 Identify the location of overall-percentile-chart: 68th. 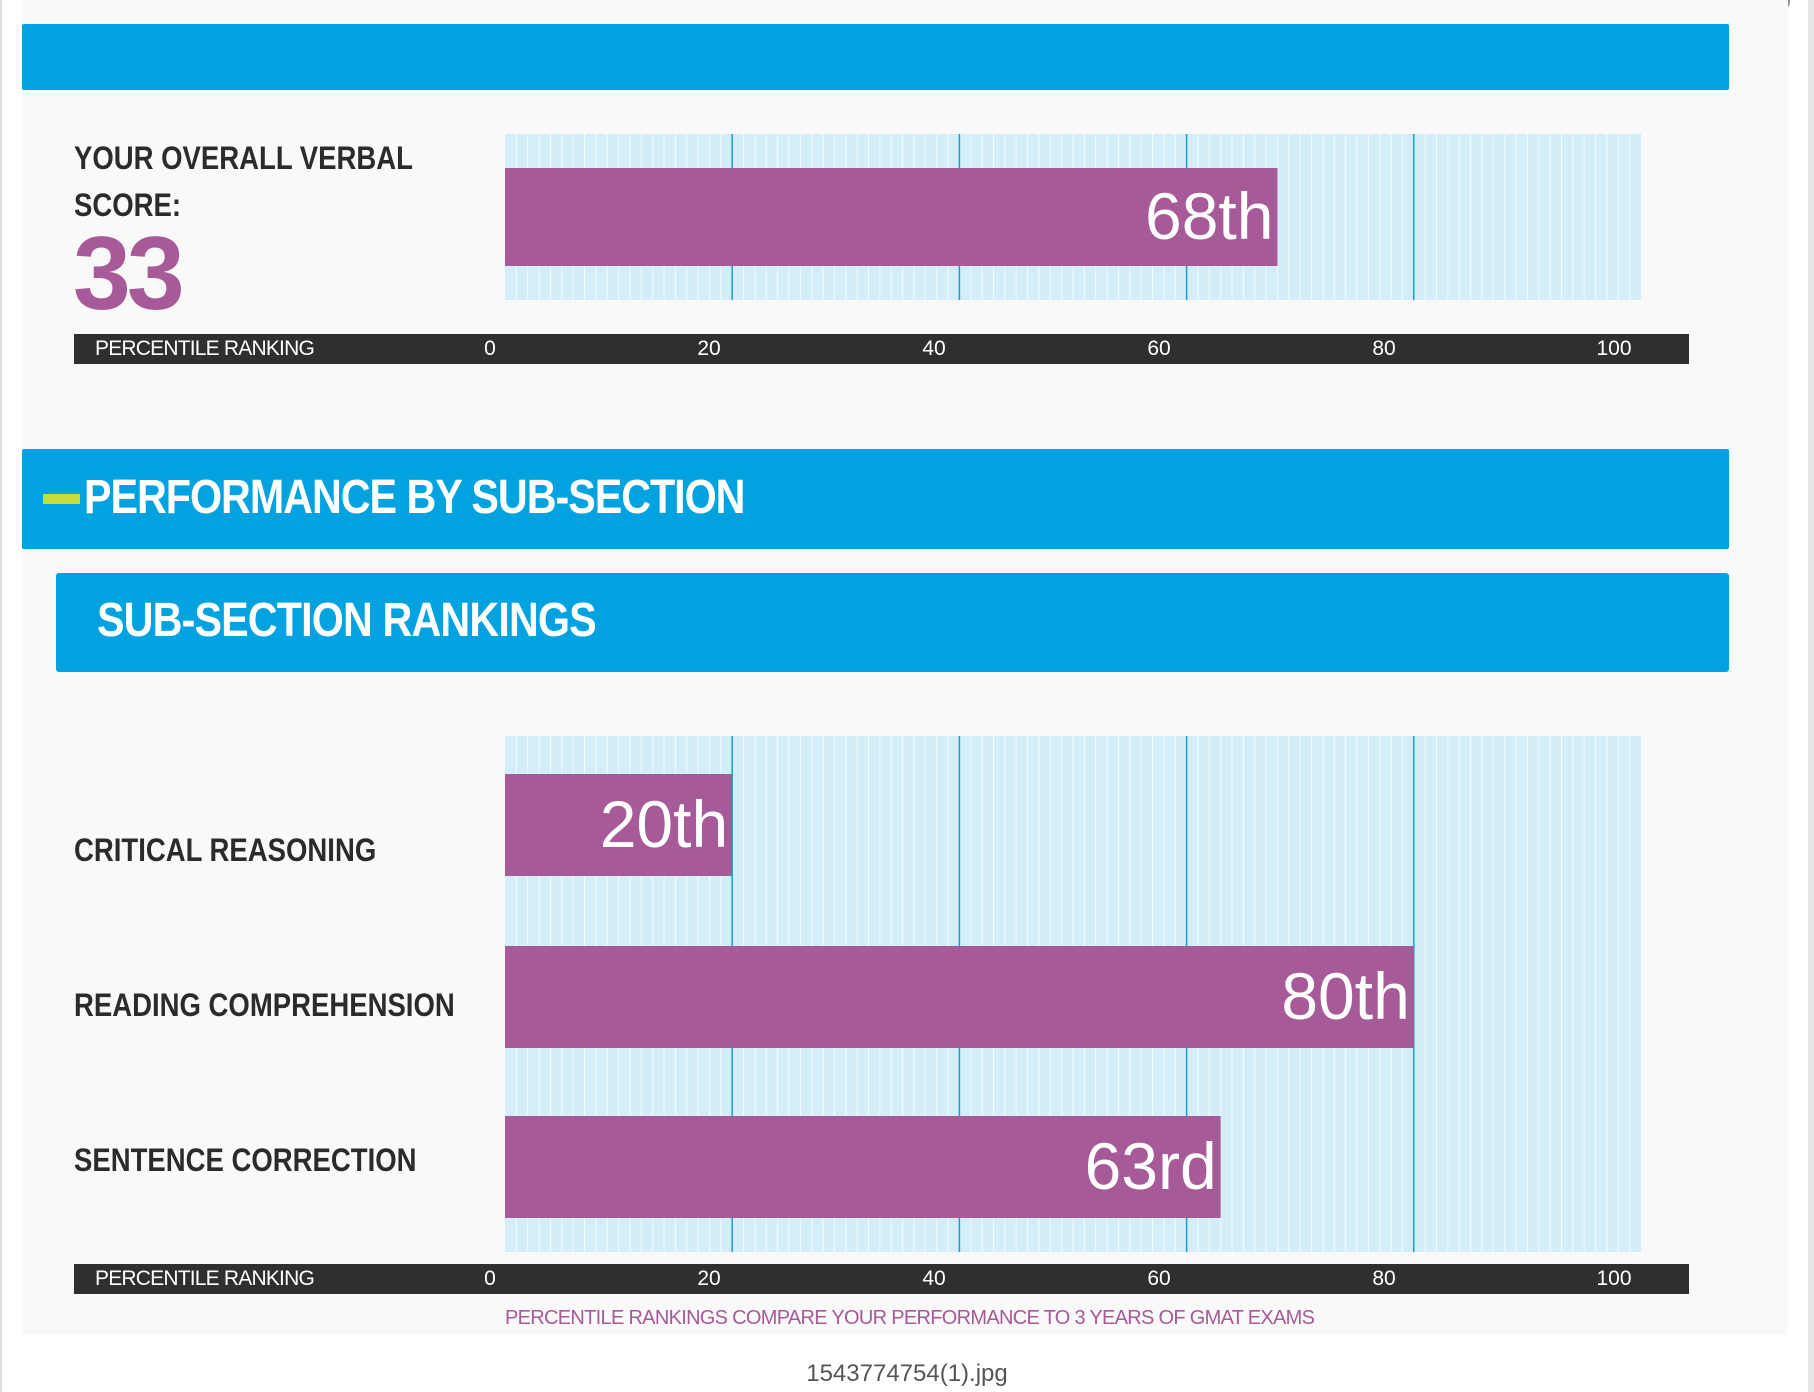
(1073, 217).